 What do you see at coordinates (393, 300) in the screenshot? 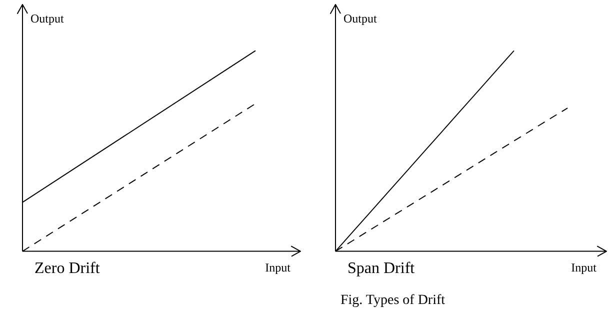
I see `text: Fig. Types of Drift` at bounding box center [393, 300].